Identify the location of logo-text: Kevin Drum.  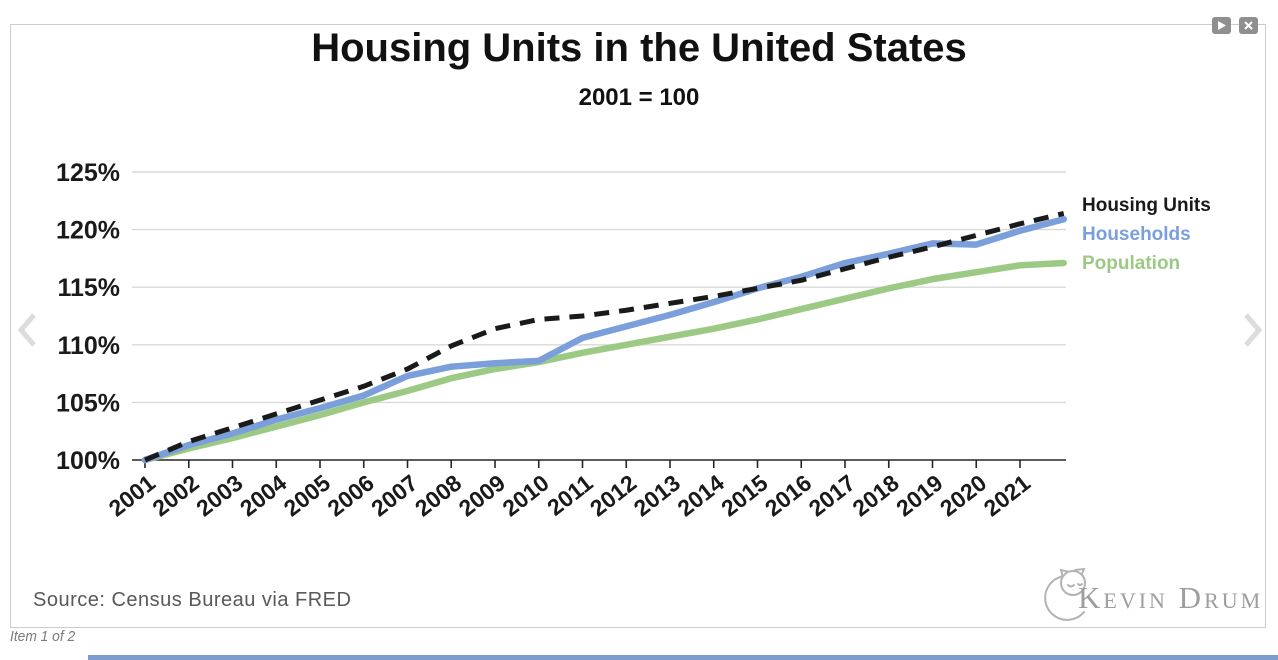
(1171, 597).